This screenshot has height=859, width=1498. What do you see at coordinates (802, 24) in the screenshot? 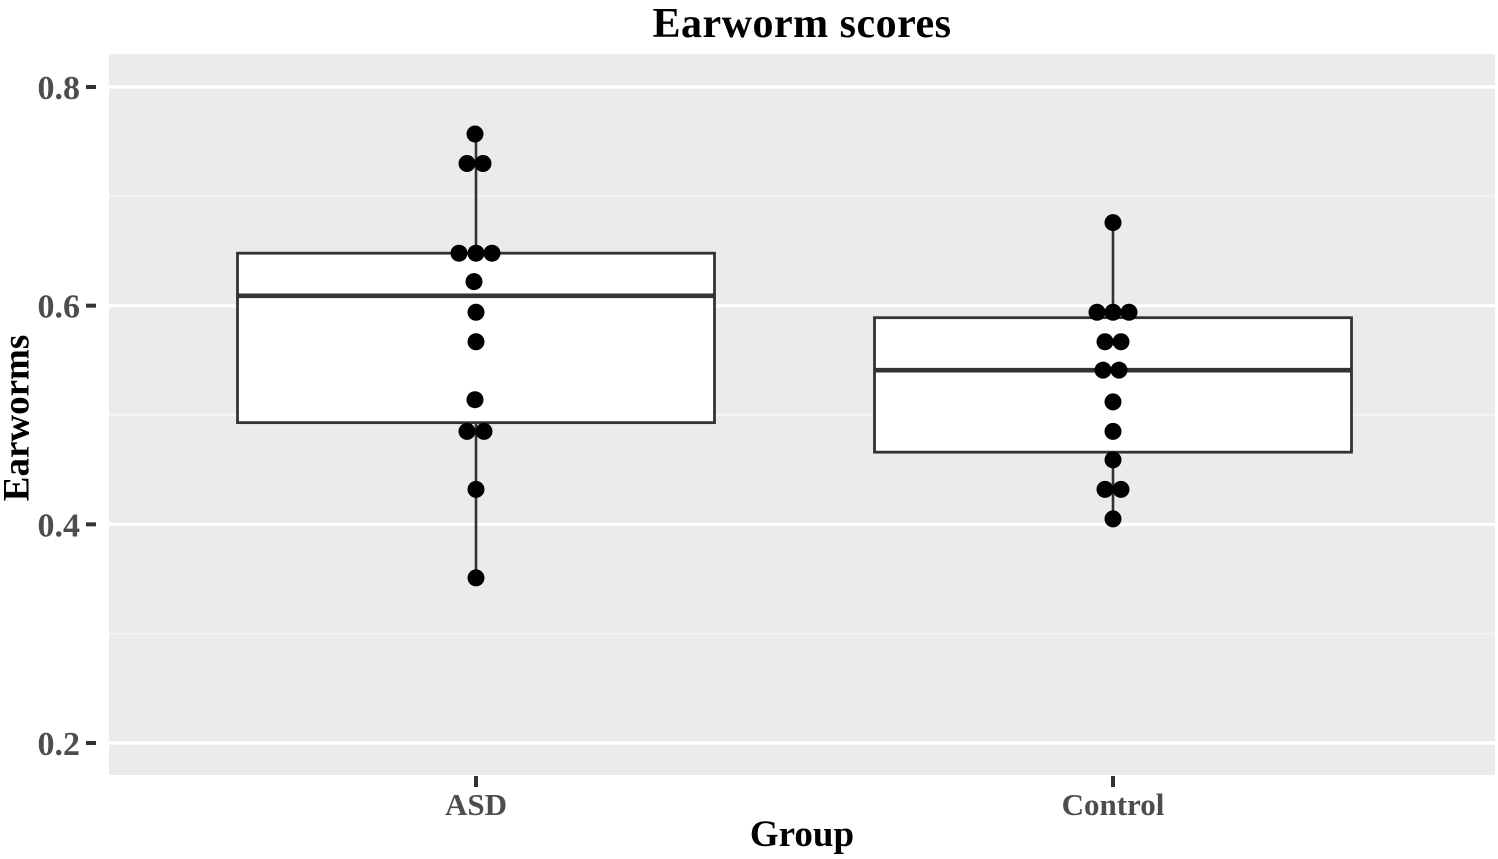
I see `chart-title: Earworm scores` at bounding box center [802, 24].